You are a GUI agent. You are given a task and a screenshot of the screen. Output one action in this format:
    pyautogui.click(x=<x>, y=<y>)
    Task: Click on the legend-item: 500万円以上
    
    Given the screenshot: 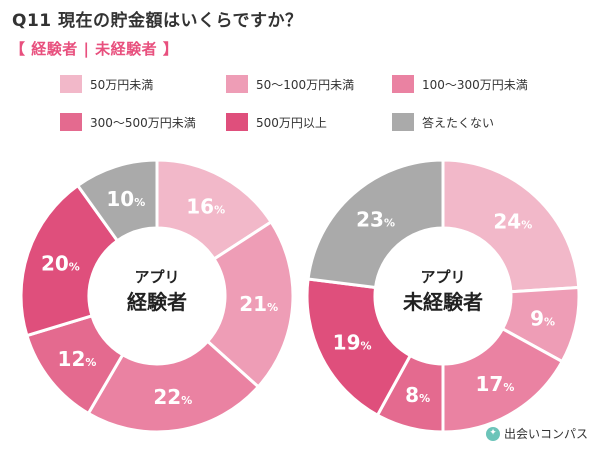 What is the action you would take?
    pyautogui.click(x=276, y=122)
    